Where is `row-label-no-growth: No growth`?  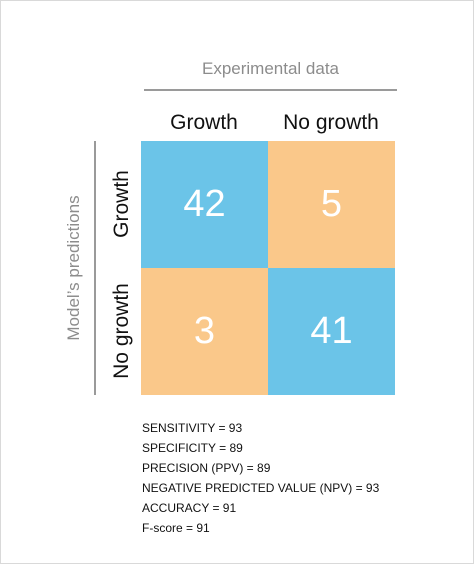
row-label-no-growth: No growth is located at coordinates (121, 331).